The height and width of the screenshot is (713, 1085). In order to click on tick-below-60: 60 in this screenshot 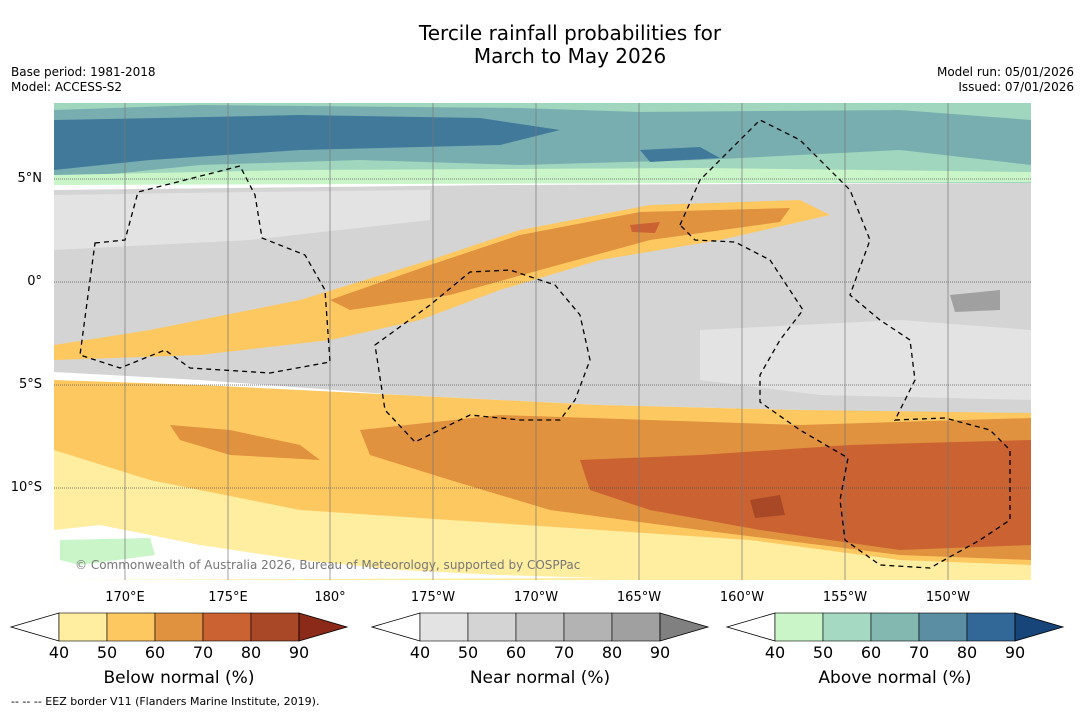, I will do `click(155, 652)`.